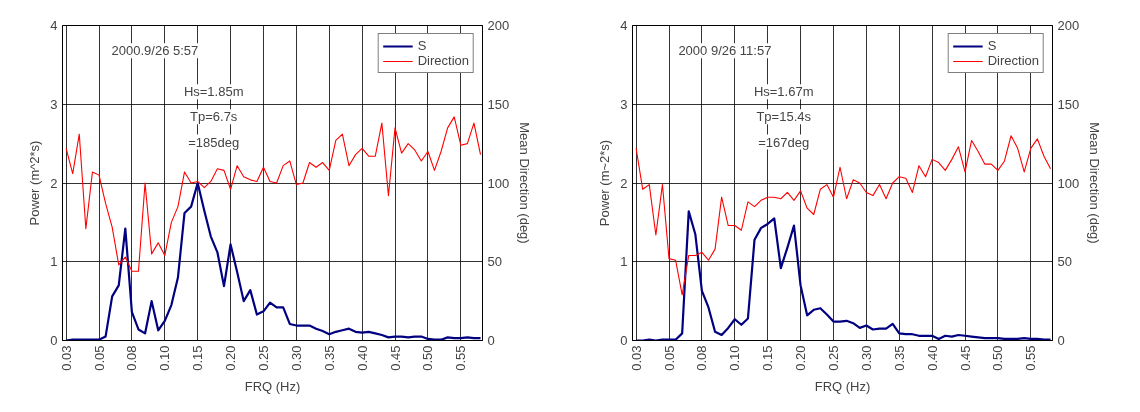 The height and width of the screenshot is (412, 1140). I want to click on annotation: =167deg, so click(784, 142).